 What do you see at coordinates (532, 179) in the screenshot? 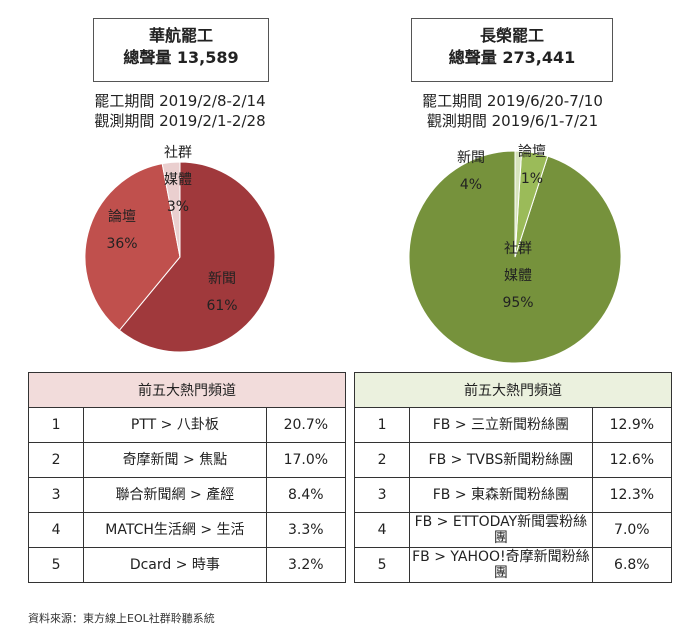
I see `right-pie-value-label-2: 1%` at bounding box center [532, 179].